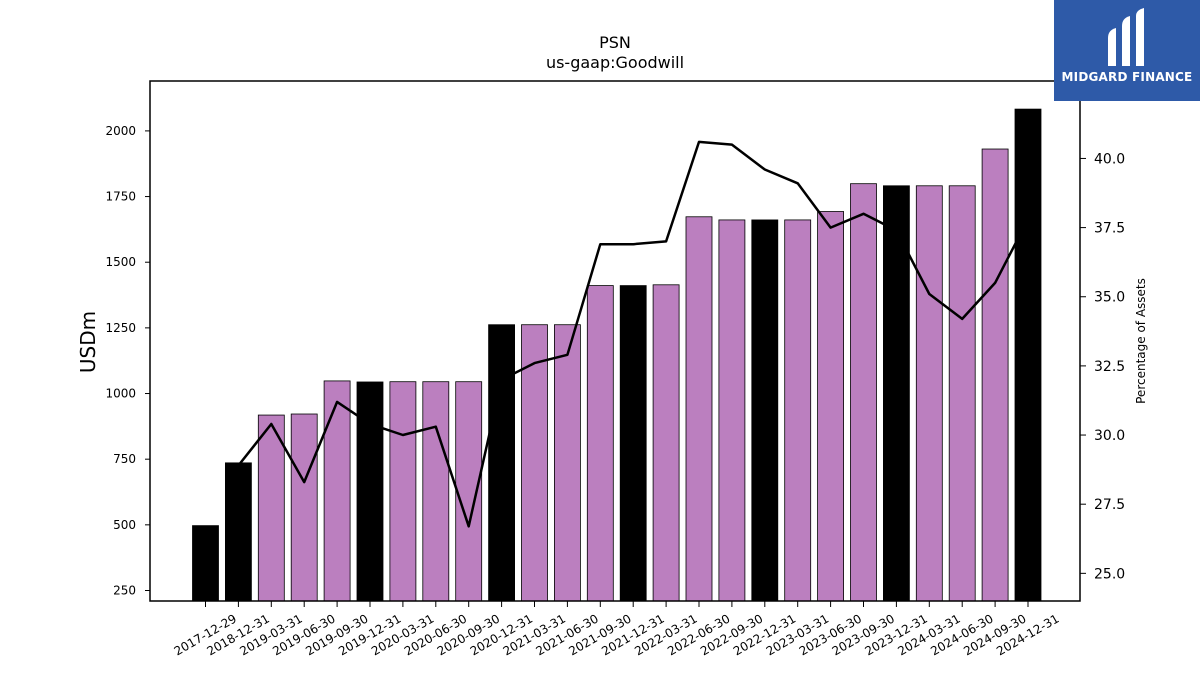  I want to click on y-tick-label: 750, so click(124, 459).